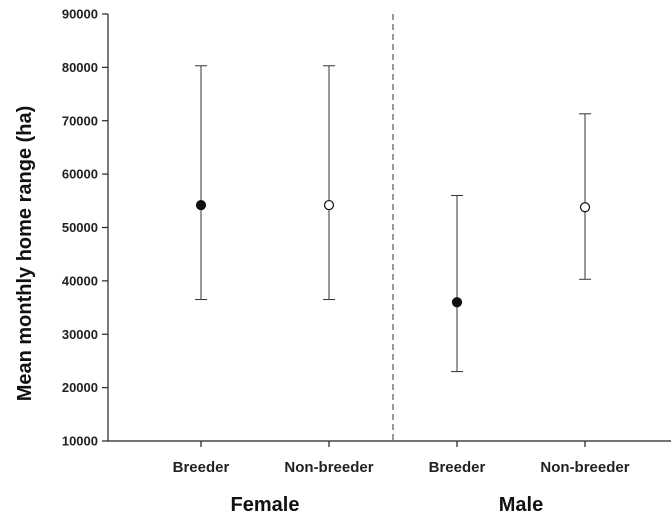 Image resolution: width=671 pixels, height=517 pixels. What do you see at coordinates (80, 174) in the screenshot?
I see `y-tick-label: 60000` at bounding box center [80, 174].